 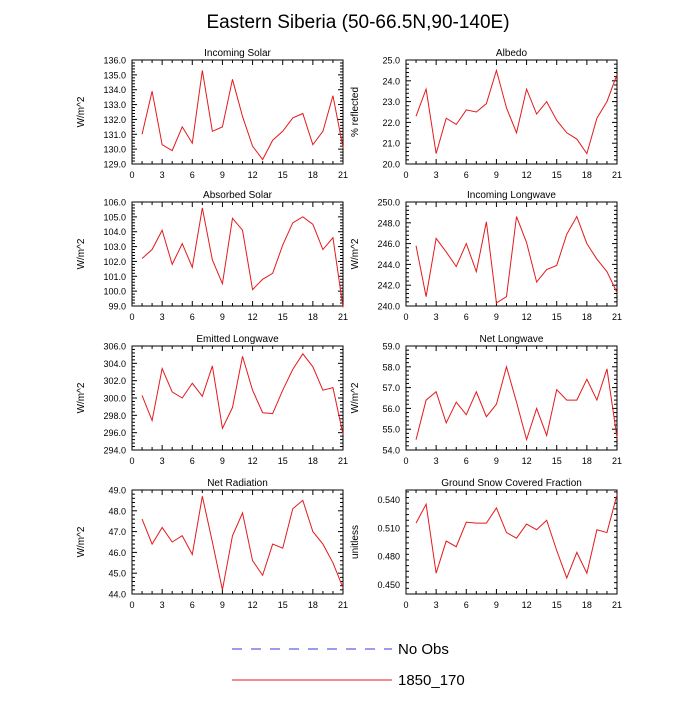 What do you see at coordinates (391, 165) in the screenshot?
I see `y-tick-label: 20.0` at bounding box center [391, 165].